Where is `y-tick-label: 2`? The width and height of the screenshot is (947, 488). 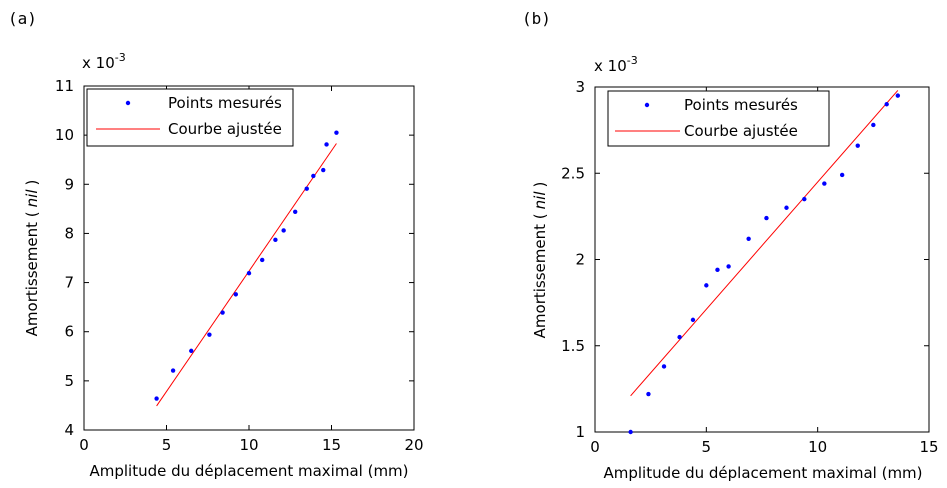
y-tick-label: 2 is located at coordinates (580, 260).